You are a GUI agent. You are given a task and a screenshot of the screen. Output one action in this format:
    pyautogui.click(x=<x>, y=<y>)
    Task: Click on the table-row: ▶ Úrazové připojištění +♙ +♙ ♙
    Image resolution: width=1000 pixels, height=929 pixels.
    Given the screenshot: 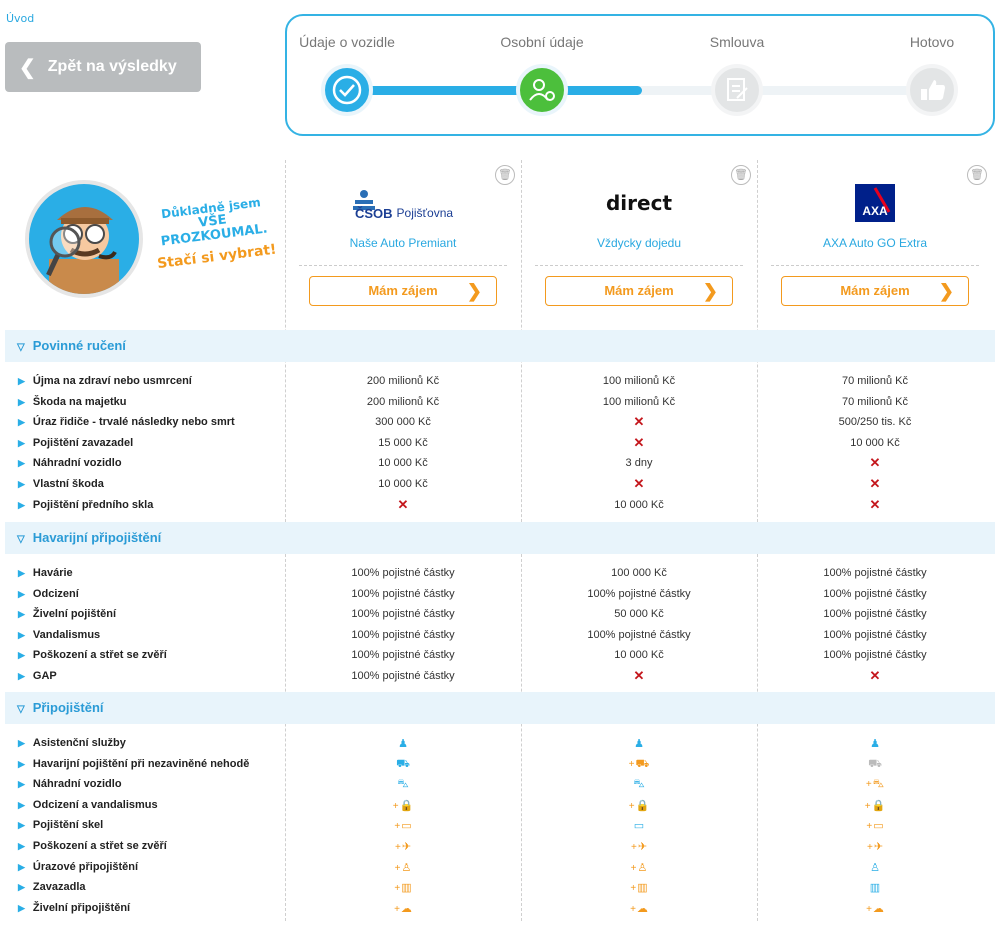 What is the action you would take?
    pyautogui.click(x=500, y=868)
    